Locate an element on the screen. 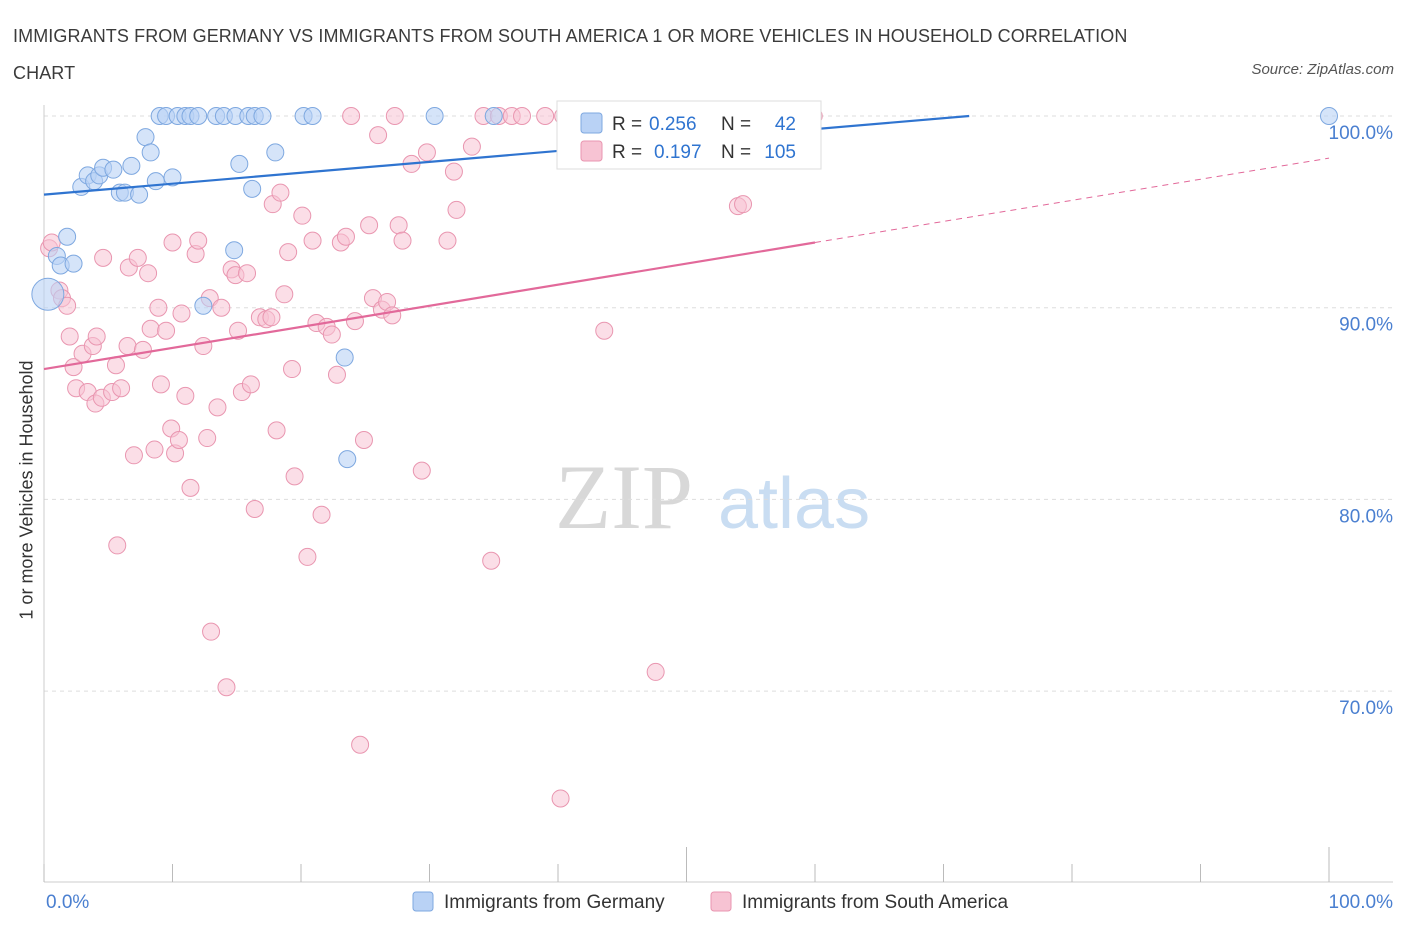 Image resolution: width=1406 pixels, height=930 pixels. stats-sa-n-label: N = is located at coordinates (736, 152).